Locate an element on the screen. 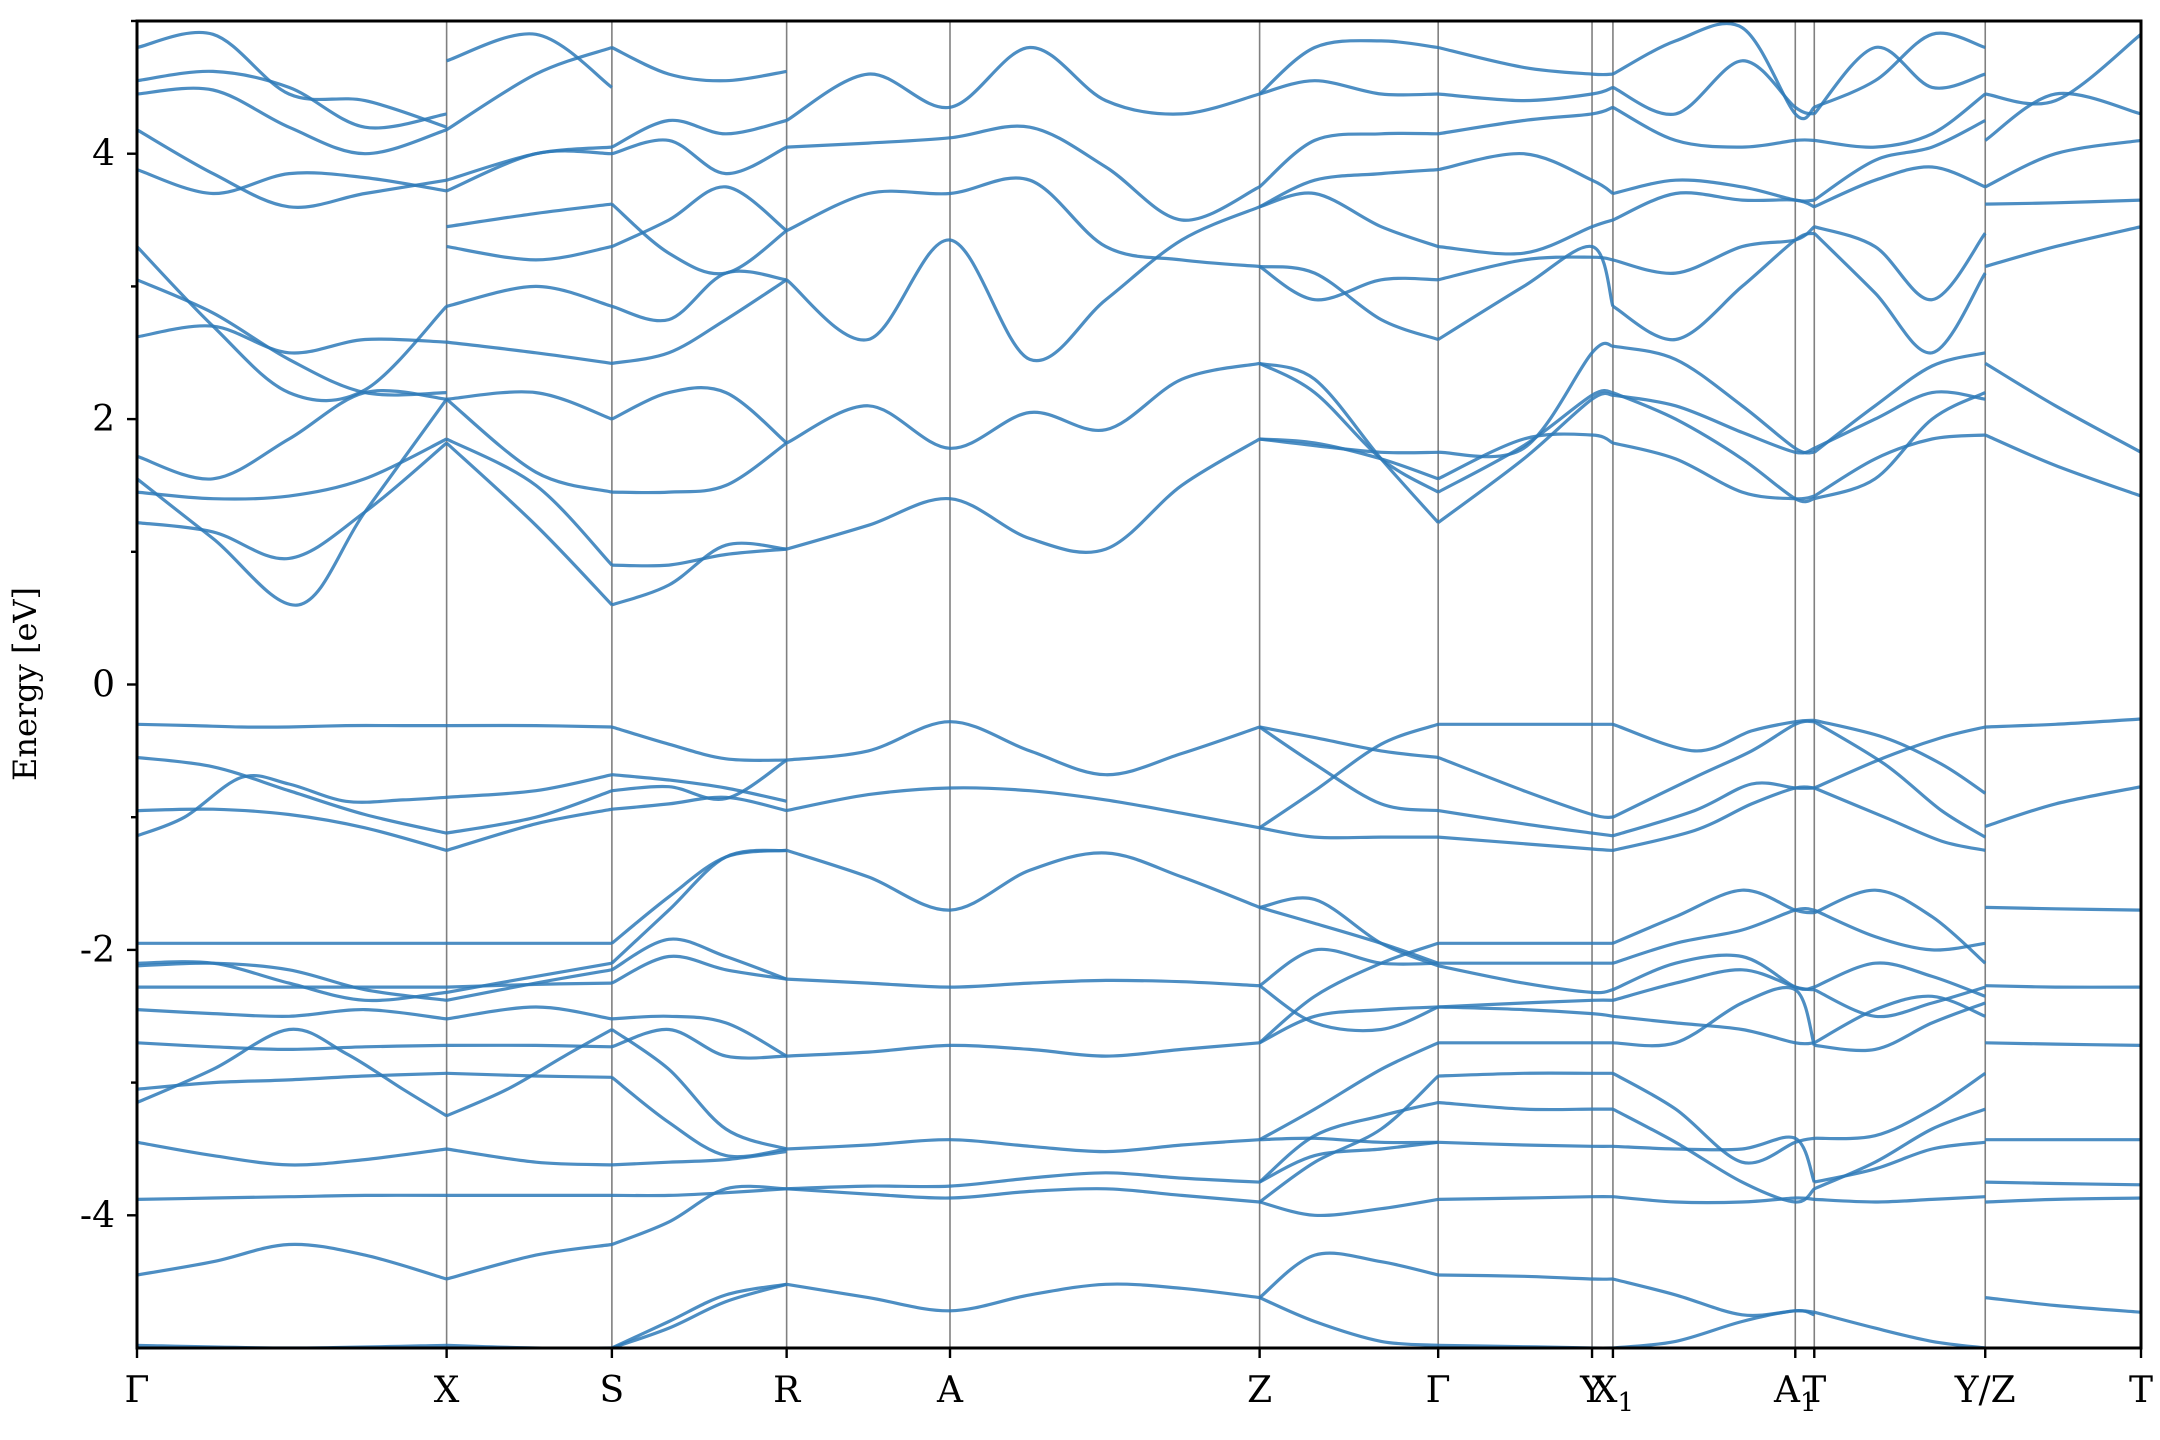 Image resolution: width=2160 pixels, height=1440 pixels. x-tick-label-12: T is located at coordinates (2141, 1390).